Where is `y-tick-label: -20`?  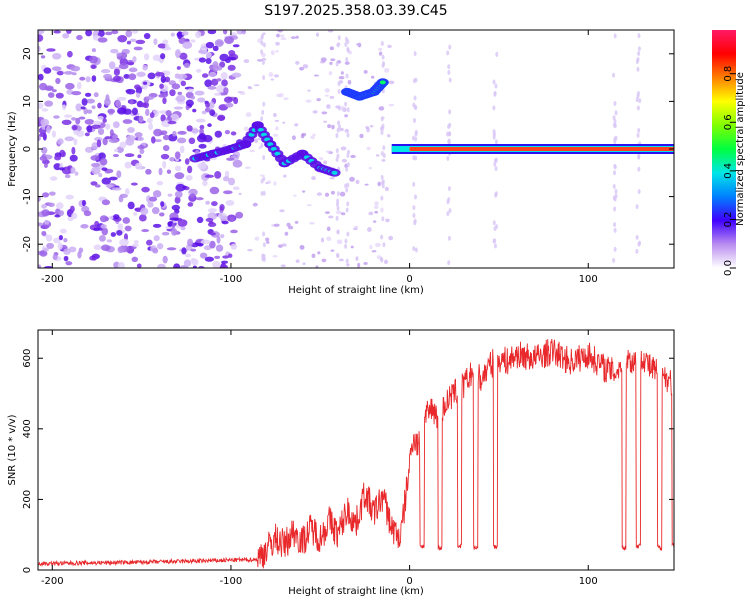
y-tick-label: -20 is located at coordinates (27, 244).